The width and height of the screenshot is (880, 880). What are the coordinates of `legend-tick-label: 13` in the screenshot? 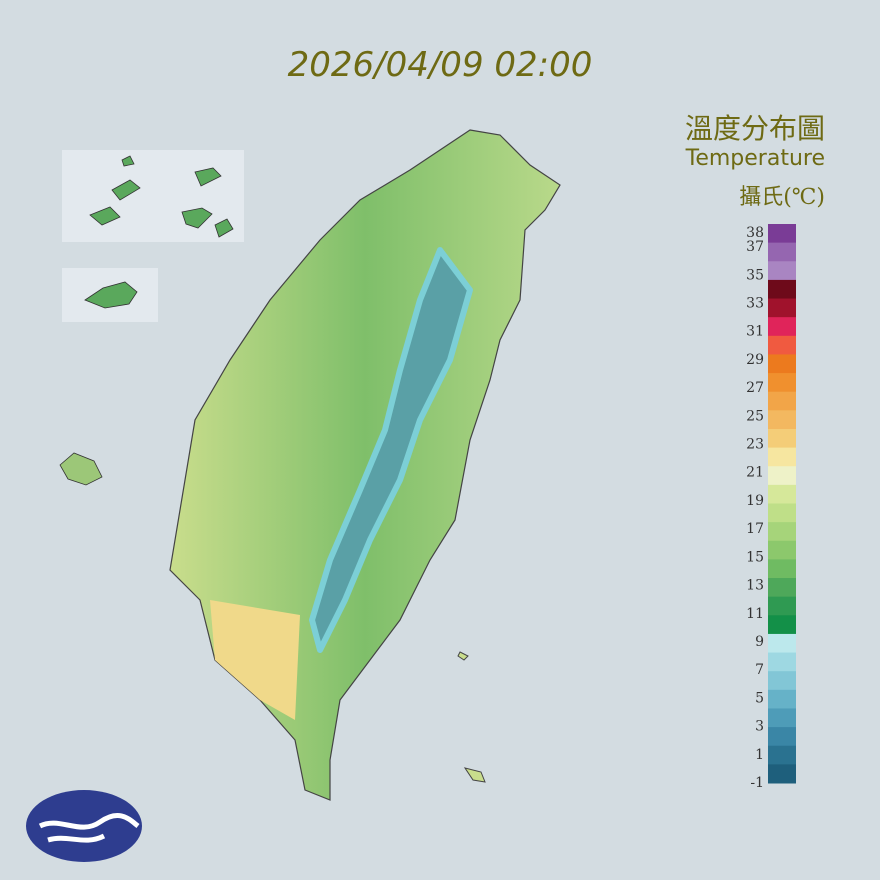 It's located at (755, 586).